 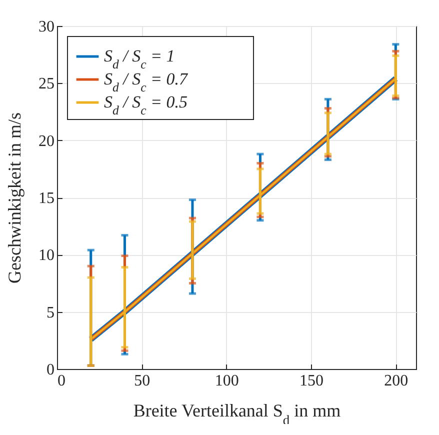 What do you see at coordinates (50, 313) in the screenshot?
I see `y-tick-label: 5` at bounding box center [50, 313].